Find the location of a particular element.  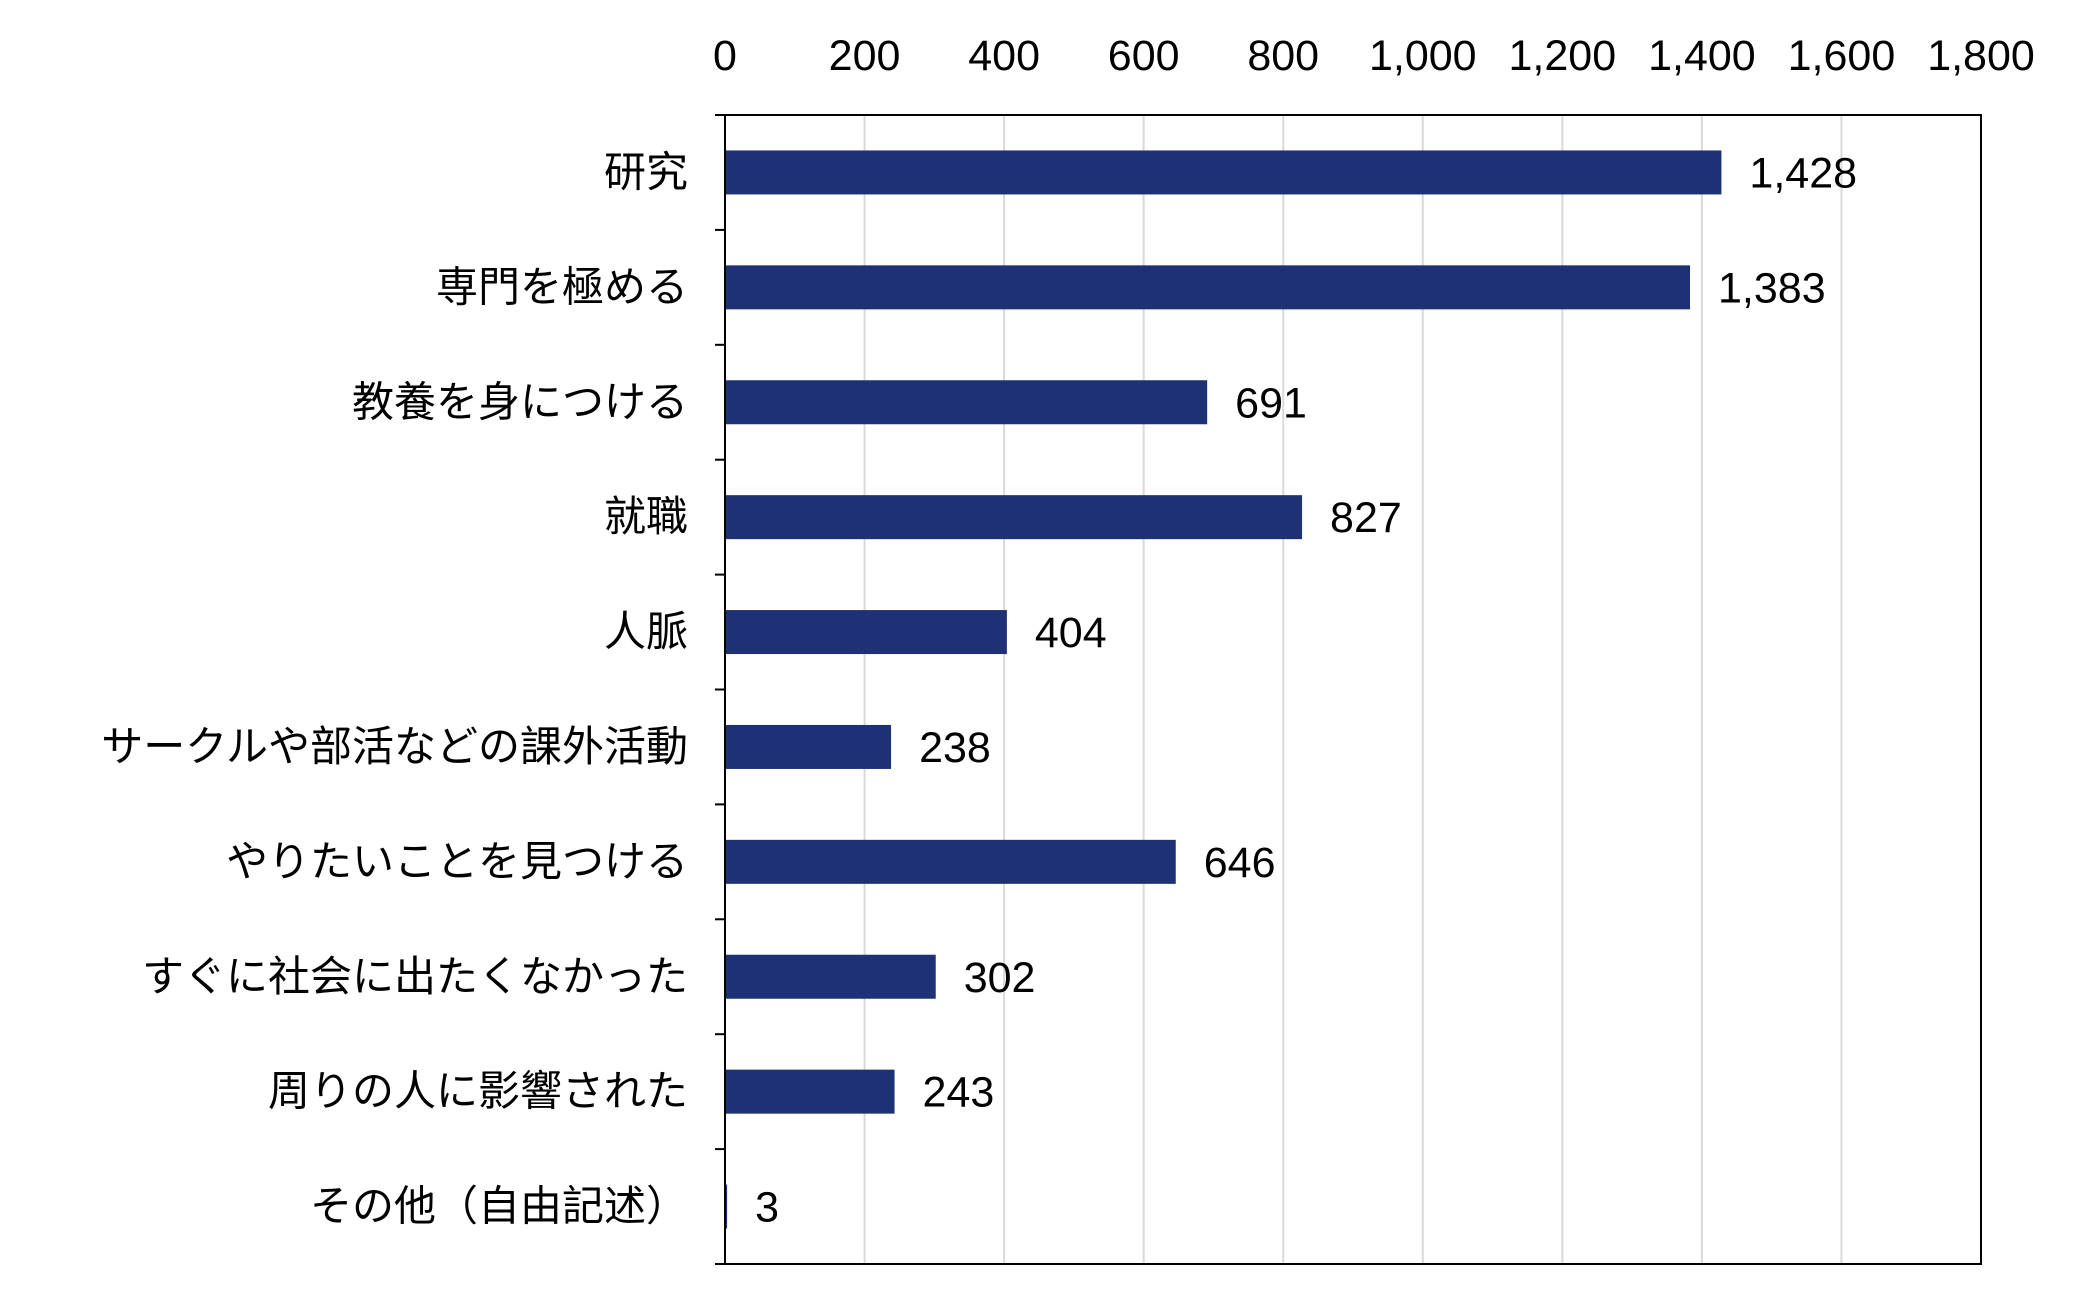

x-tick-label: 0 is located at coordinates (725, 56).